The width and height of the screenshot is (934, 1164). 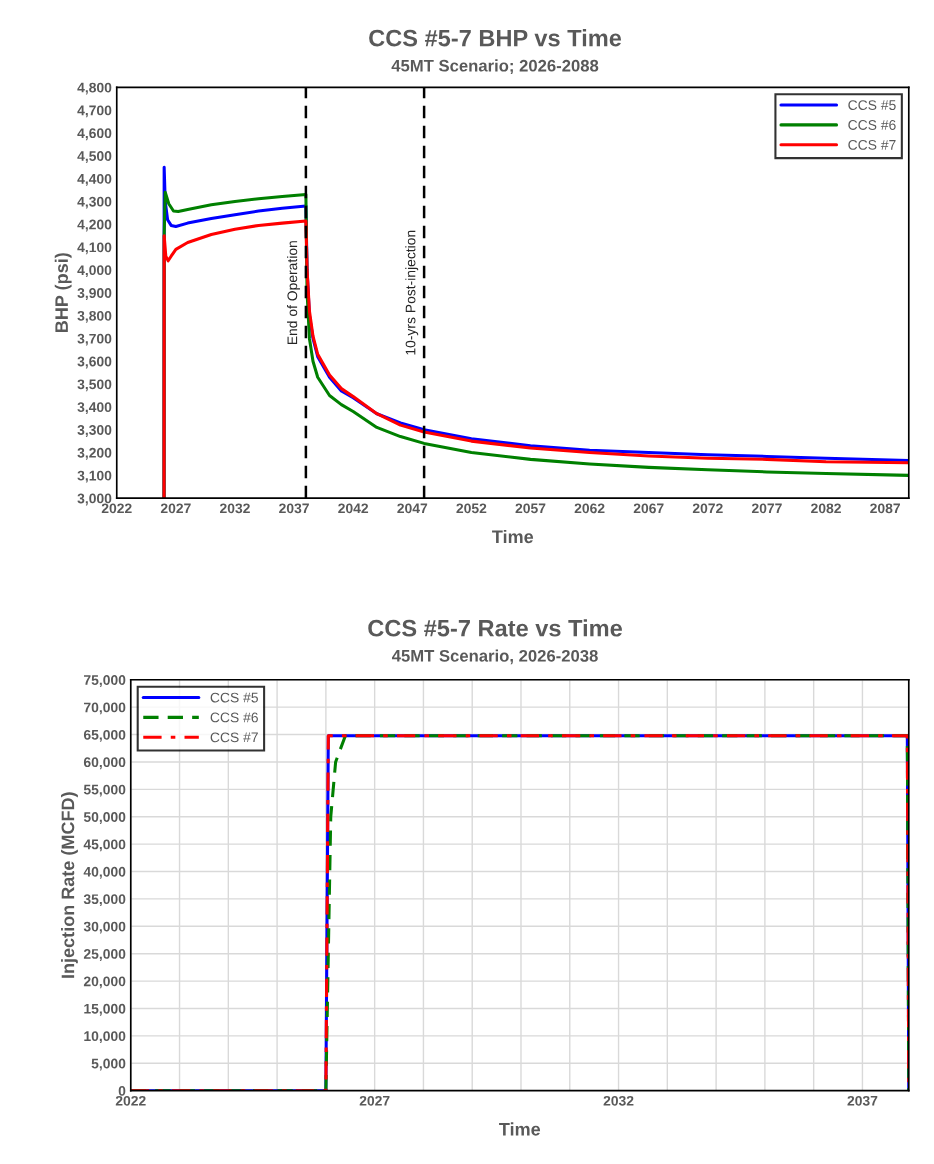 What do you see at coordinates (494, 657) in the screenshot?
I see `chart-subtitle: 45MT Scenario, 2026-2038` at bounding box center [494, 657].